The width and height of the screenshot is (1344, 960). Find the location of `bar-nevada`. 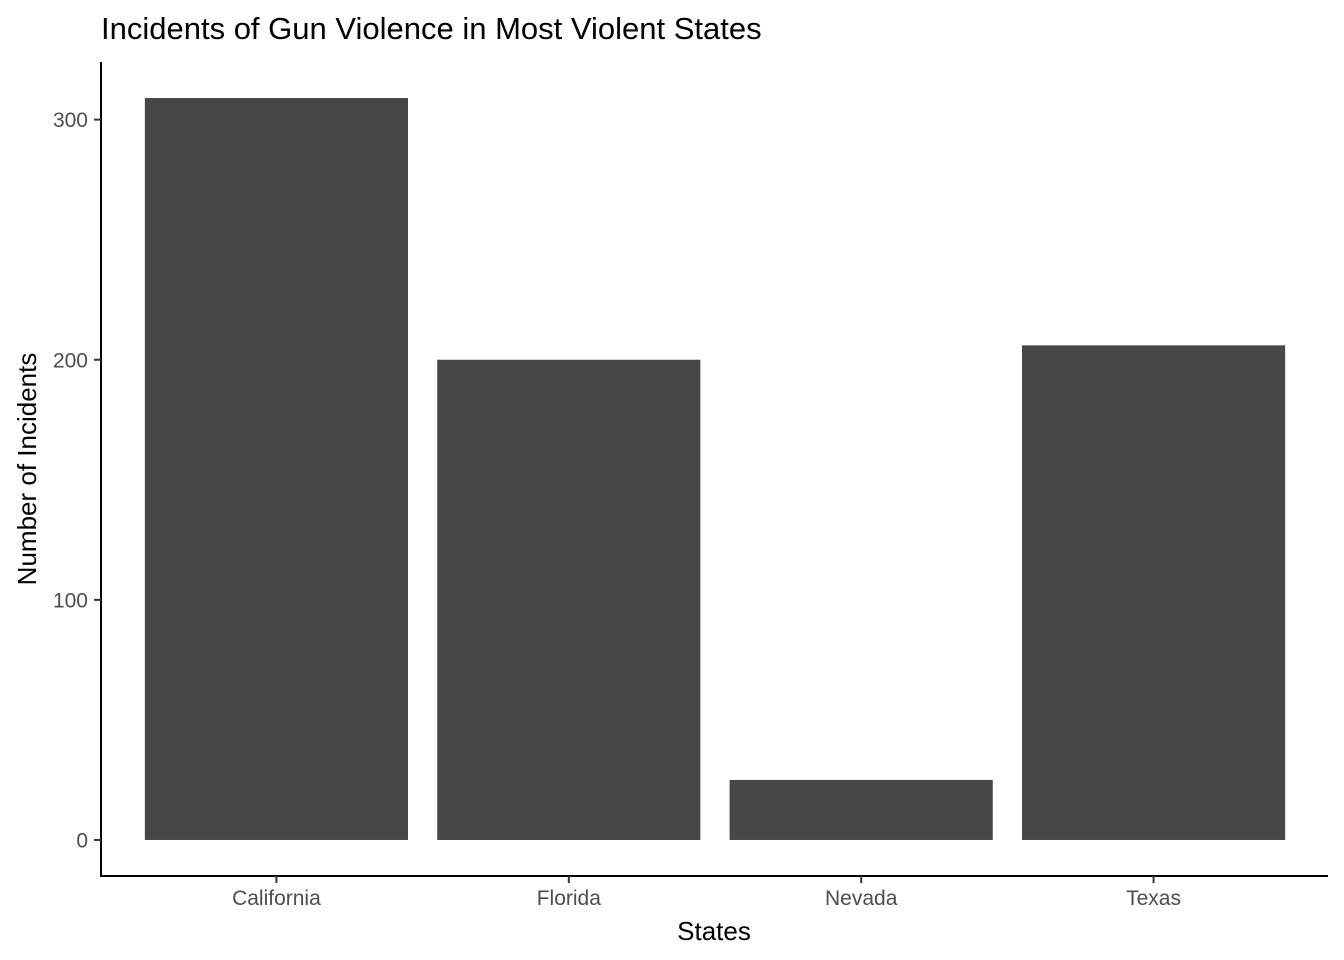

bar-nevada is located at coordinates (861, 809).